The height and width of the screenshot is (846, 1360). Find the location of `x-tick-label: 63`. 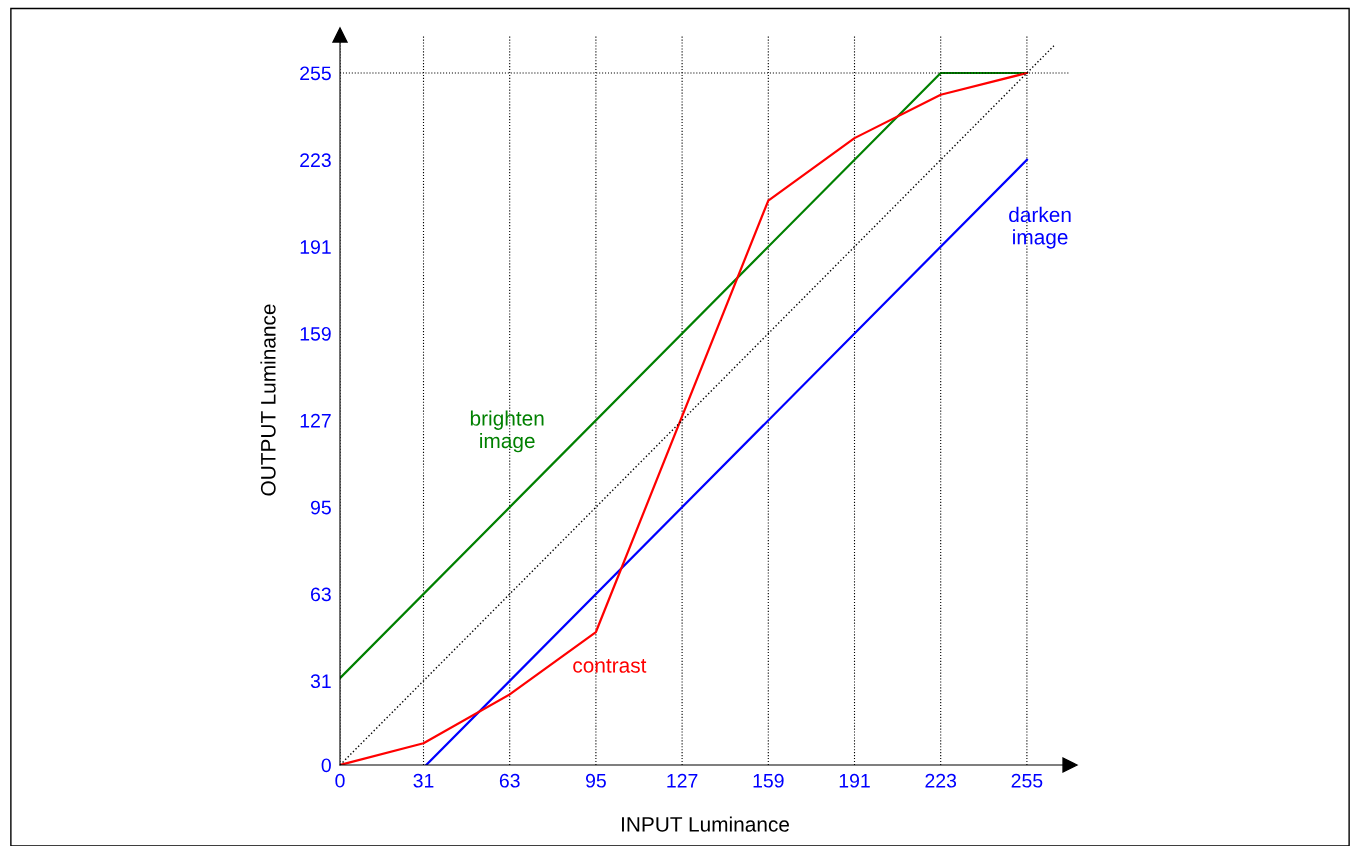

x-tick-label: 63 is located at coordinates (509, 780).